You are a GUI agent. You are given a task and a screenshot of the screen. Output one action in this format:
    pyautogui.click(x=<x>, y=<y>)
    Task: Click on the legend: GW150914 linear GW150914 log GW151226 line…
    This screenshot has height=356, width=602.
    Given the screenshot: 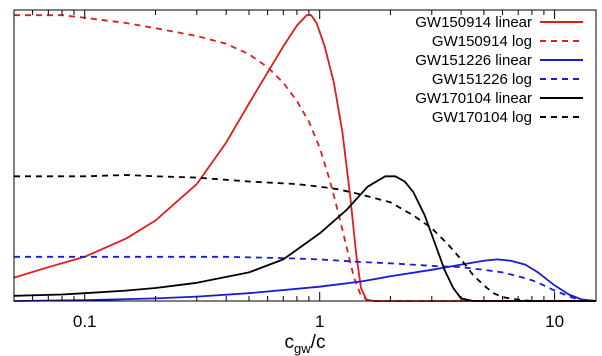 What is the action you would take?
    pyautogui.click(x=499, y=70)
    